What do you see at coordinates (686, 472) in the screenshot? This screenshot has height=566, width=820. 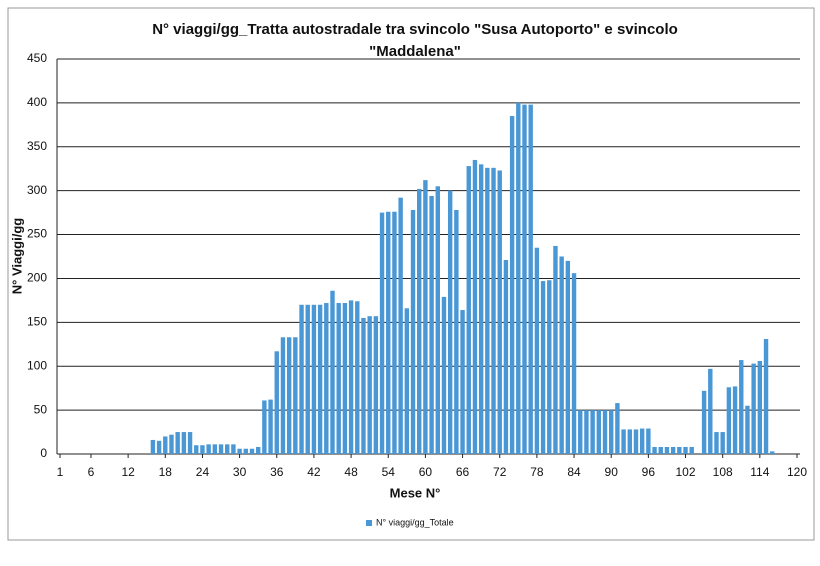 I see `x-tick-label: 102` at bounding box center [686, 472].